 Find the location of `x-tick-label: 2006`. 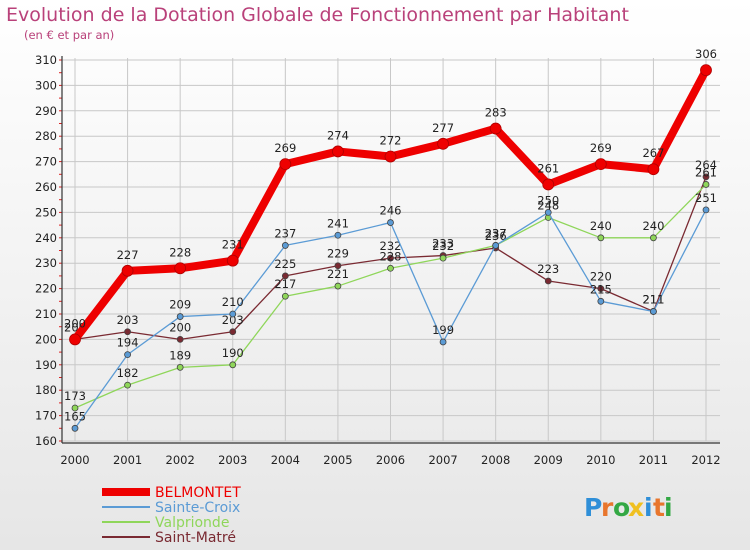

x-tick-label: 2006 is located at coordinates (390, 460).